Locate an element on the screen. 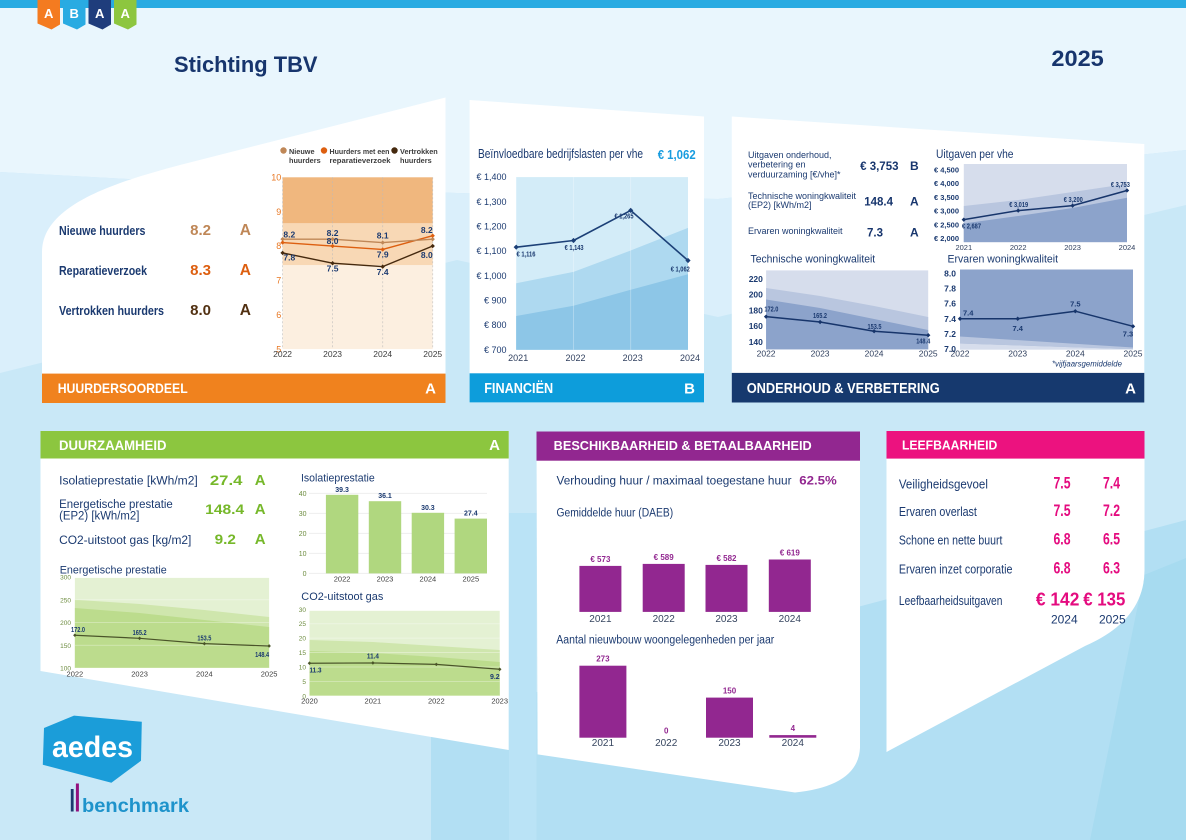 The height and width of the screenshot is (840, 1186). svg-text: 273 is located at coordinates (603, 659).